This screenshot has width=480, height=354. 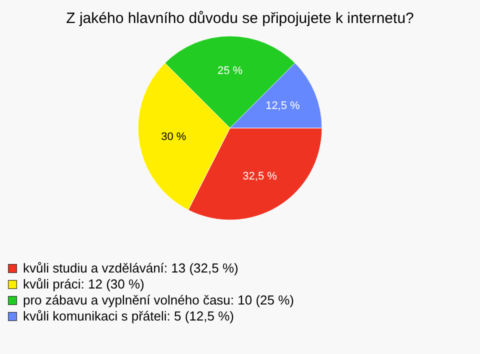 What do you see at coordinates (128, 316) in the screenshot?
I see `legend-label: kvůli komunikaci s přáteli: 5 (12,5 %)` at bounding box center [128, 316].